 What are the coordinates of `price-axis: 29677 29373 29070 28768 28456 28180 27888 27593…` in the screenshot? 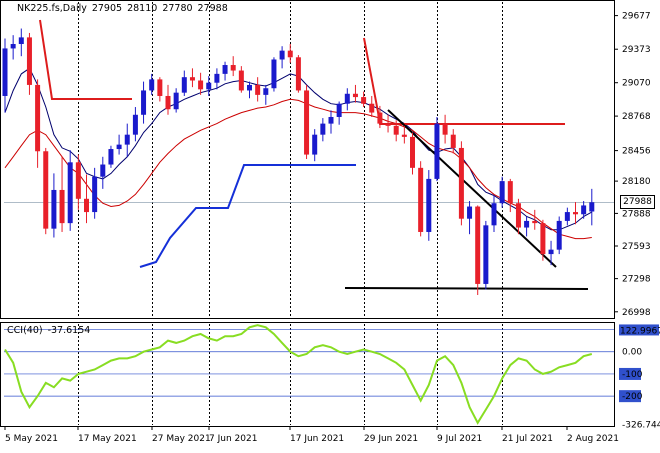 It's located at (632, 165).